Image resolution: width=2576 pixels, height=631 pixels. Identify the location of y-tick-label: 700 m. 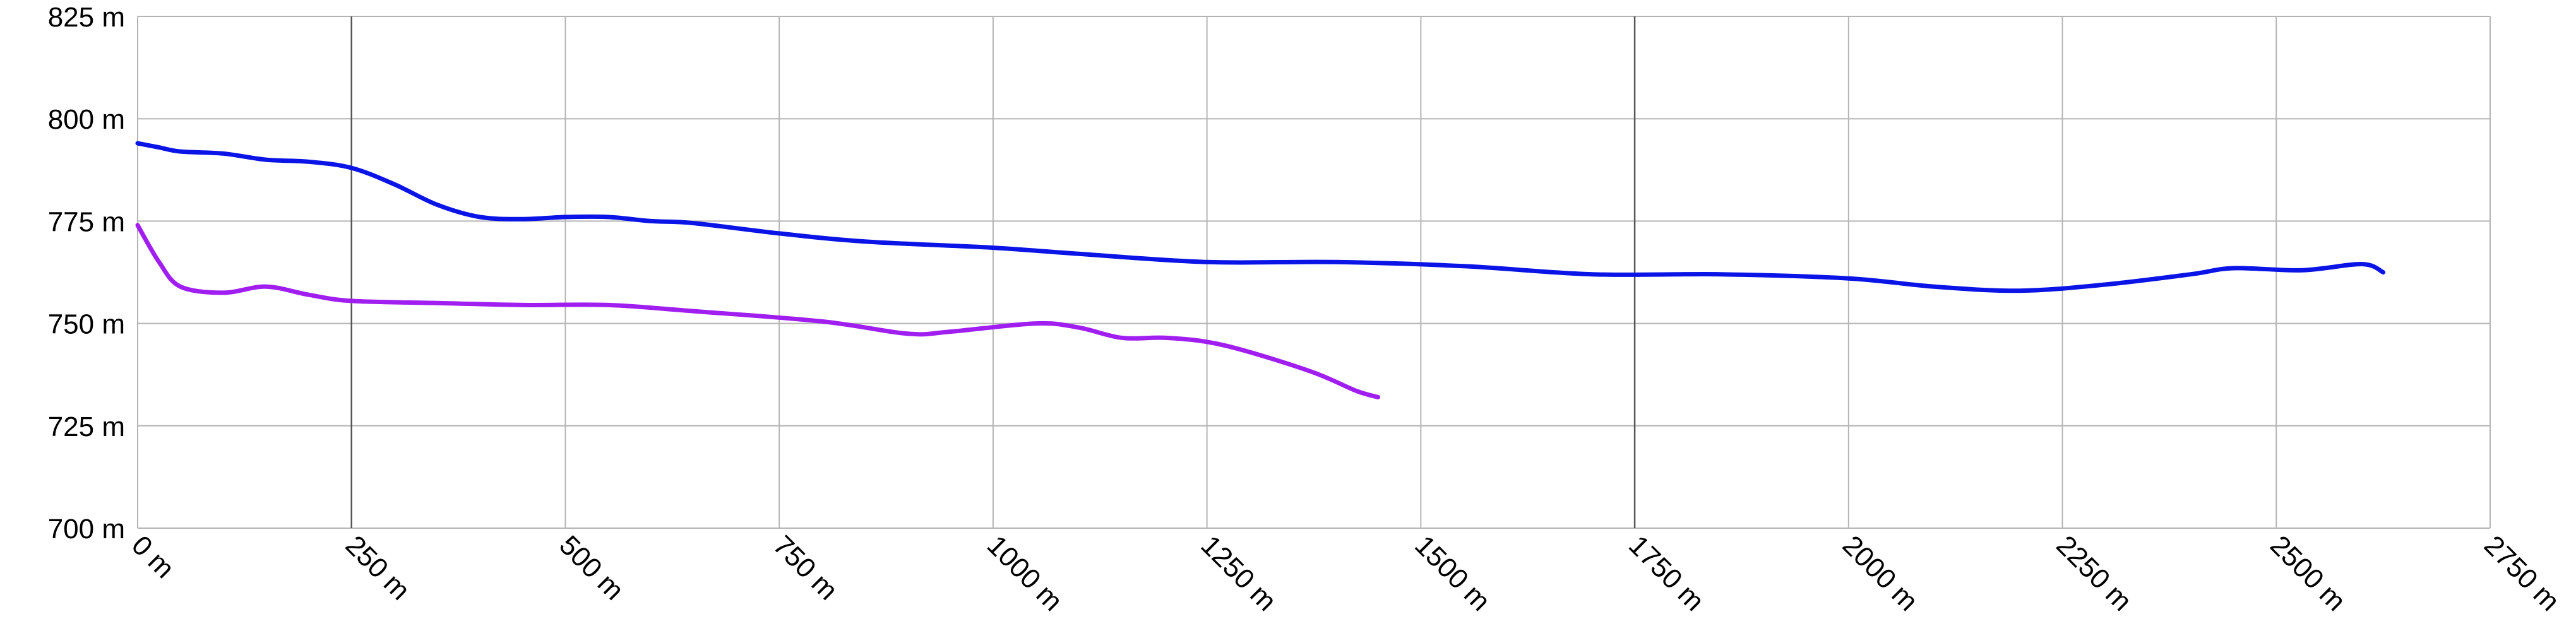
(86, 529).